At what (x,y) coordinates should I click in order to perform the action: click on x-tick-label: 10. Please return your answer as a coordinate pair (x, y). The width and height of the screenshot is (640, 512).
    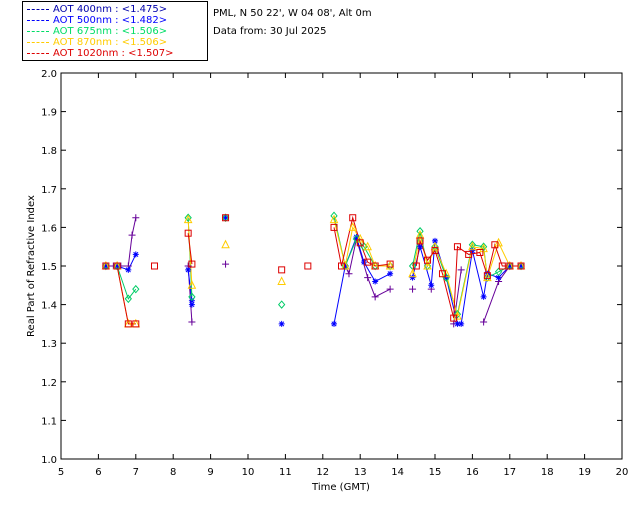
    Looking at the image, I should click on (248, 472).